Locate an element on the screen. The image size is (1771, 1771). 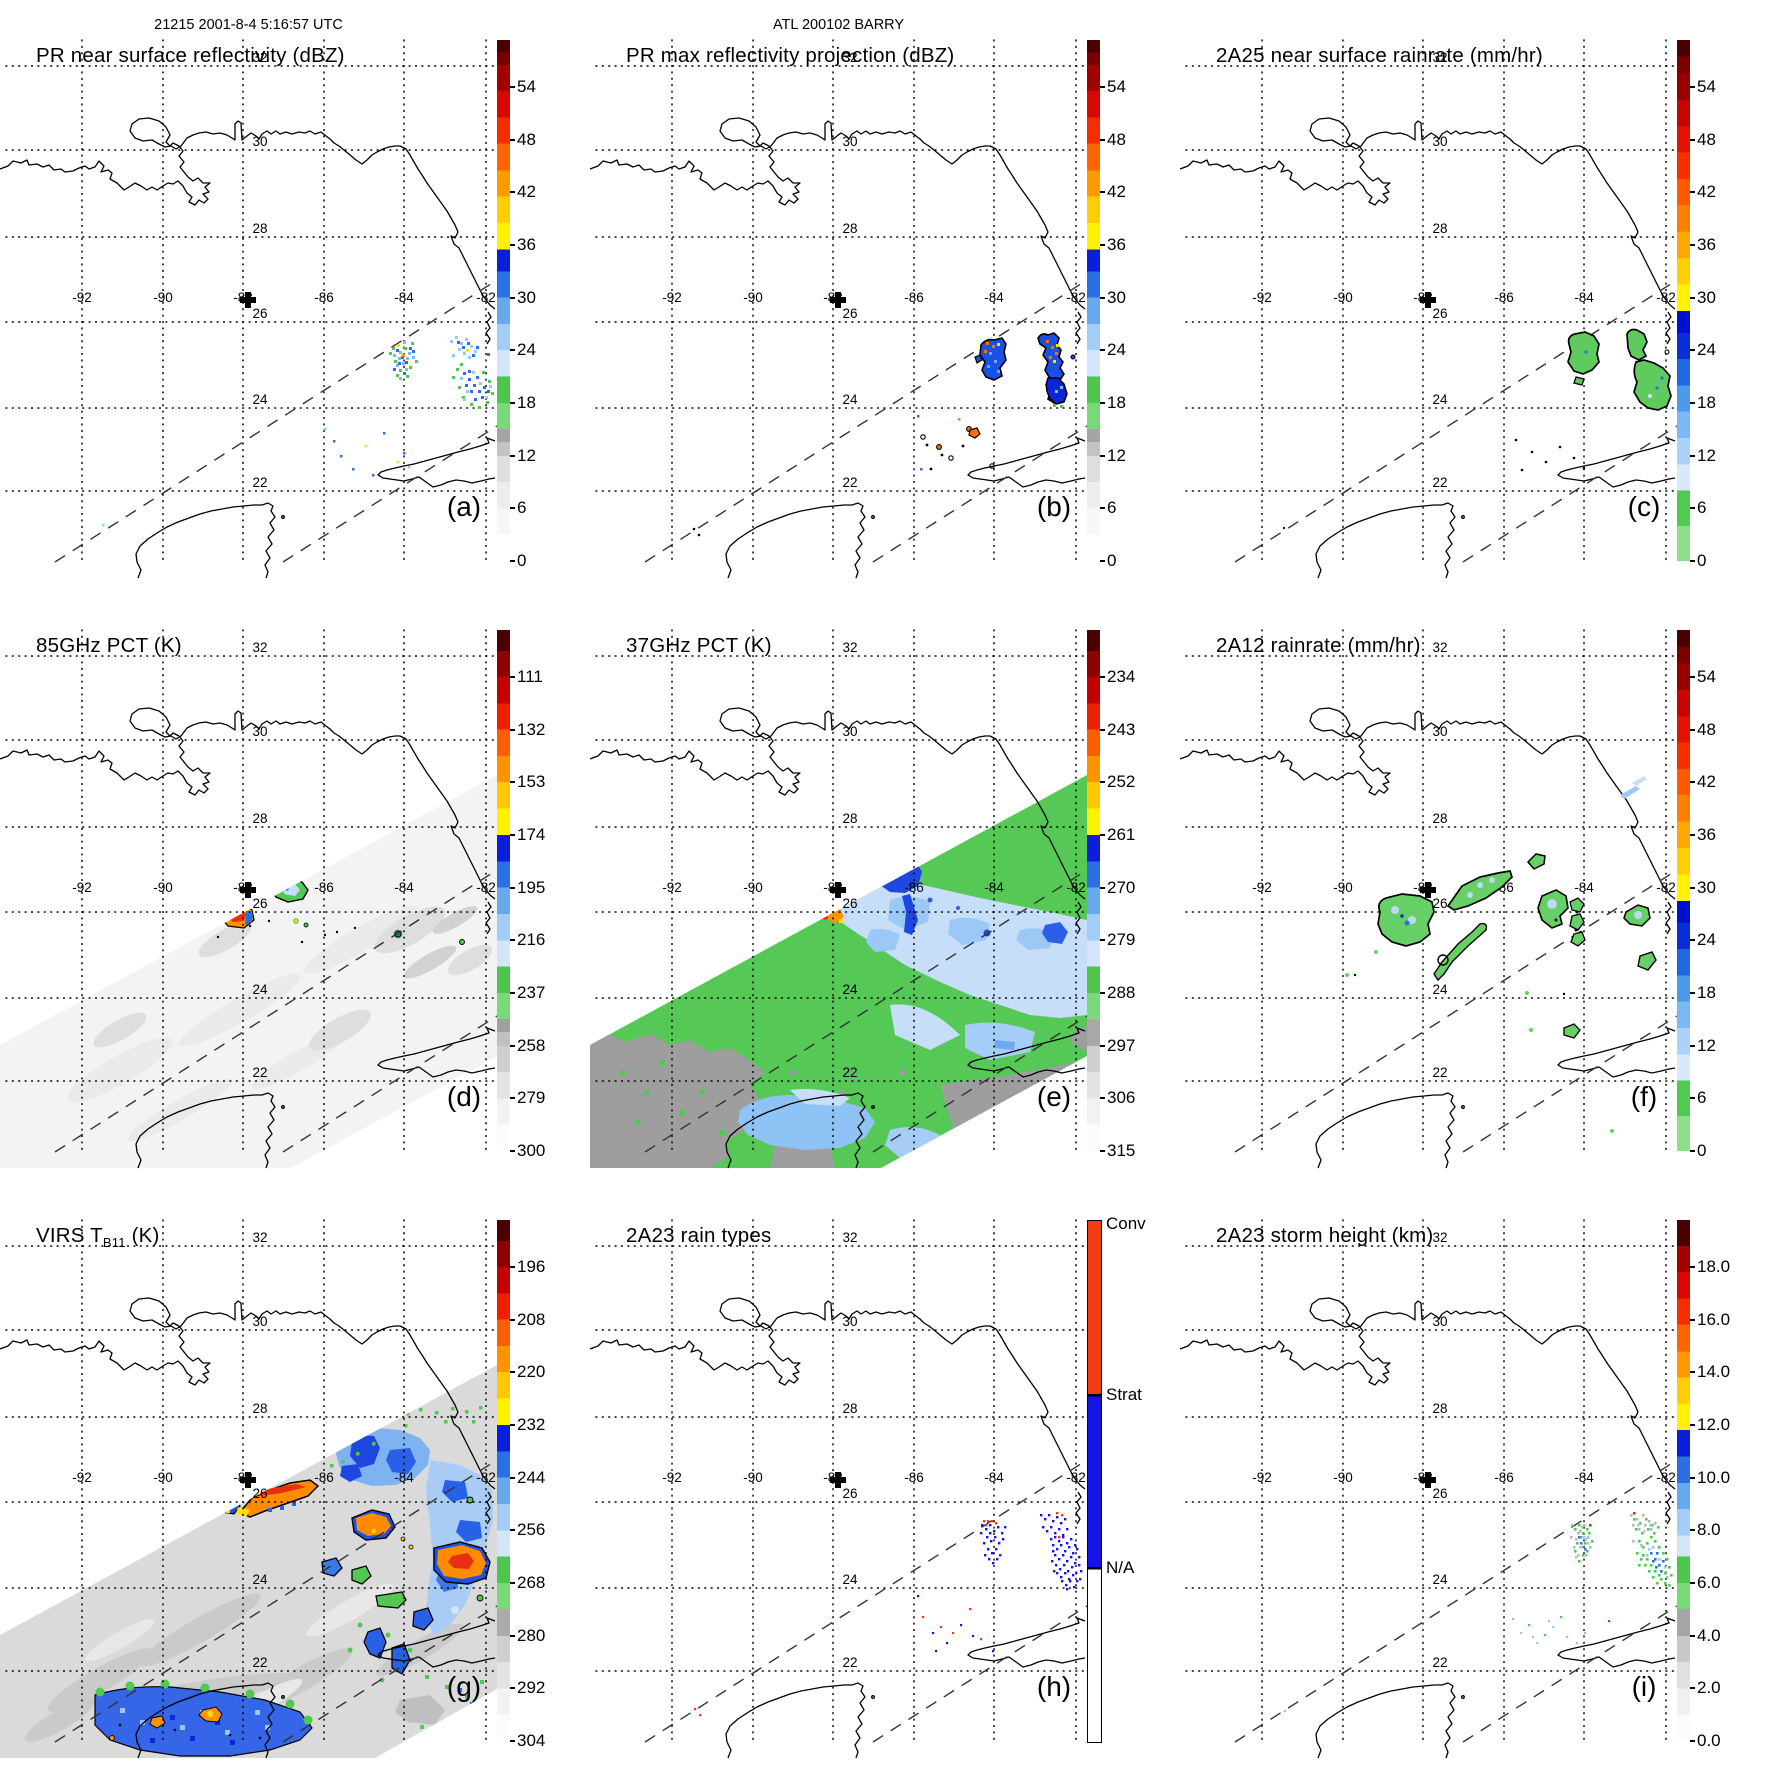
pr-max-reflectivity-cells is located at coordinates (884, 434).